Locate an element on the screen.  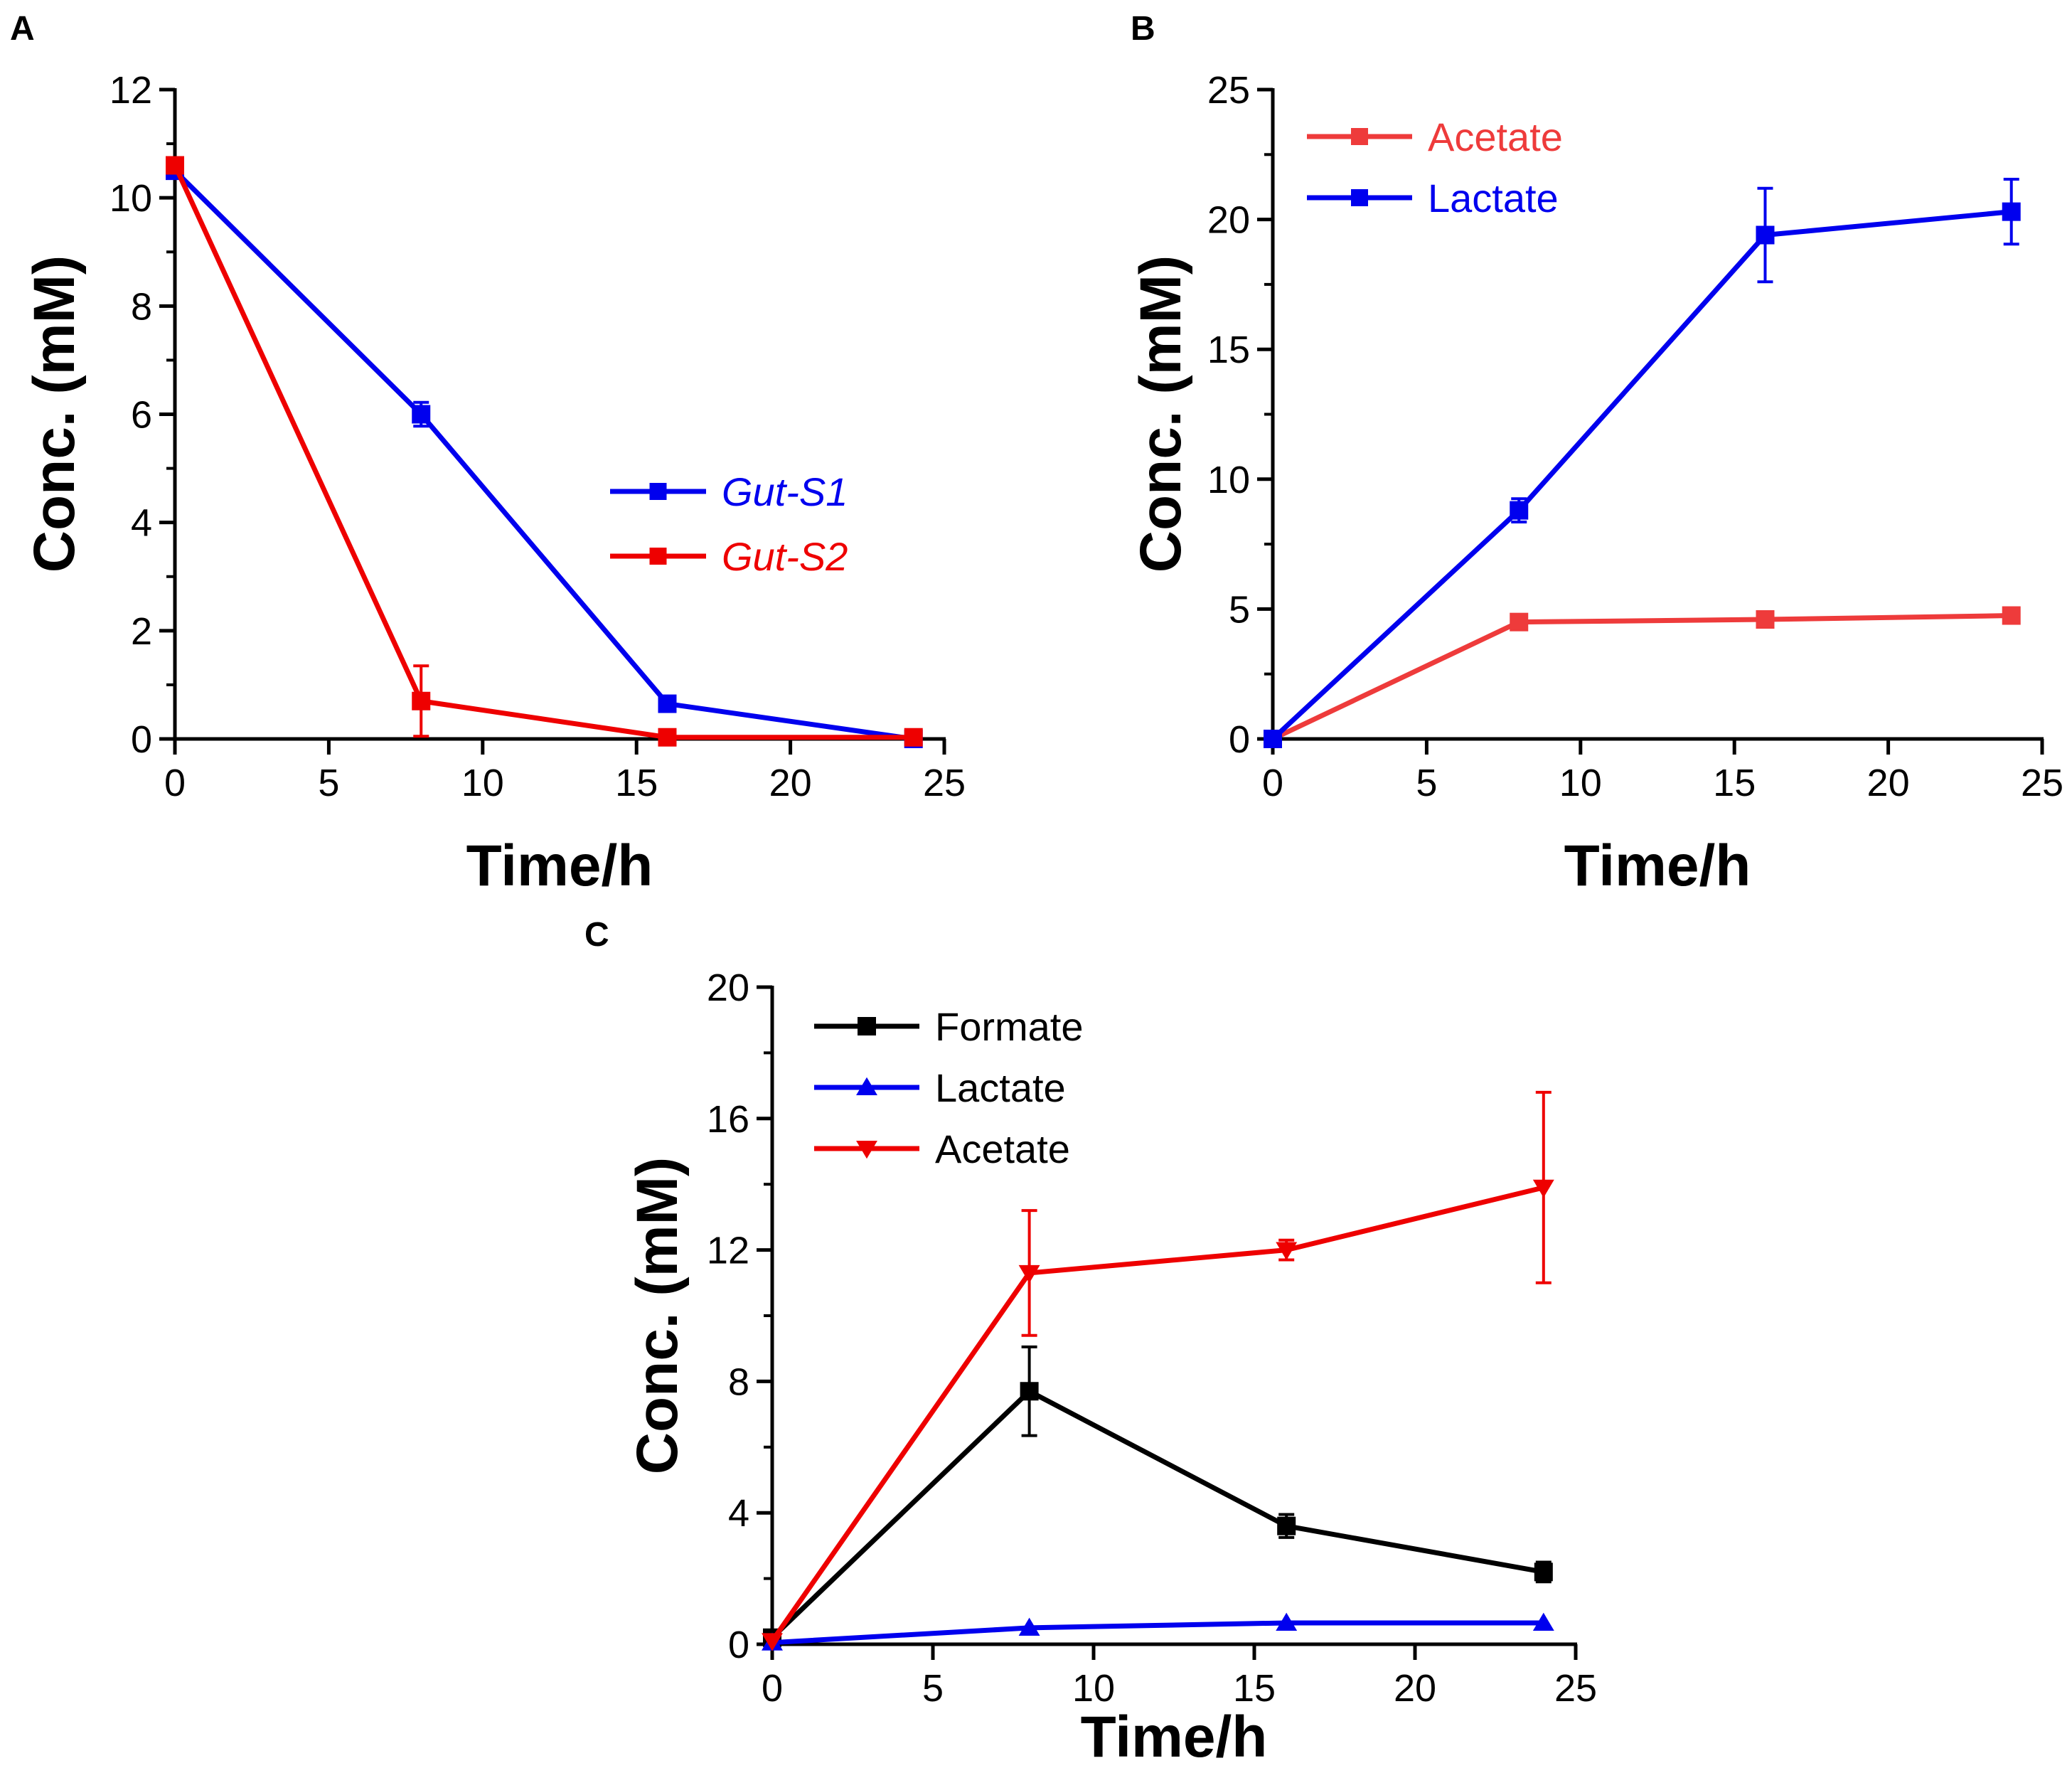
legend: Acetate Lactate is located at coordinates (1435, 167).